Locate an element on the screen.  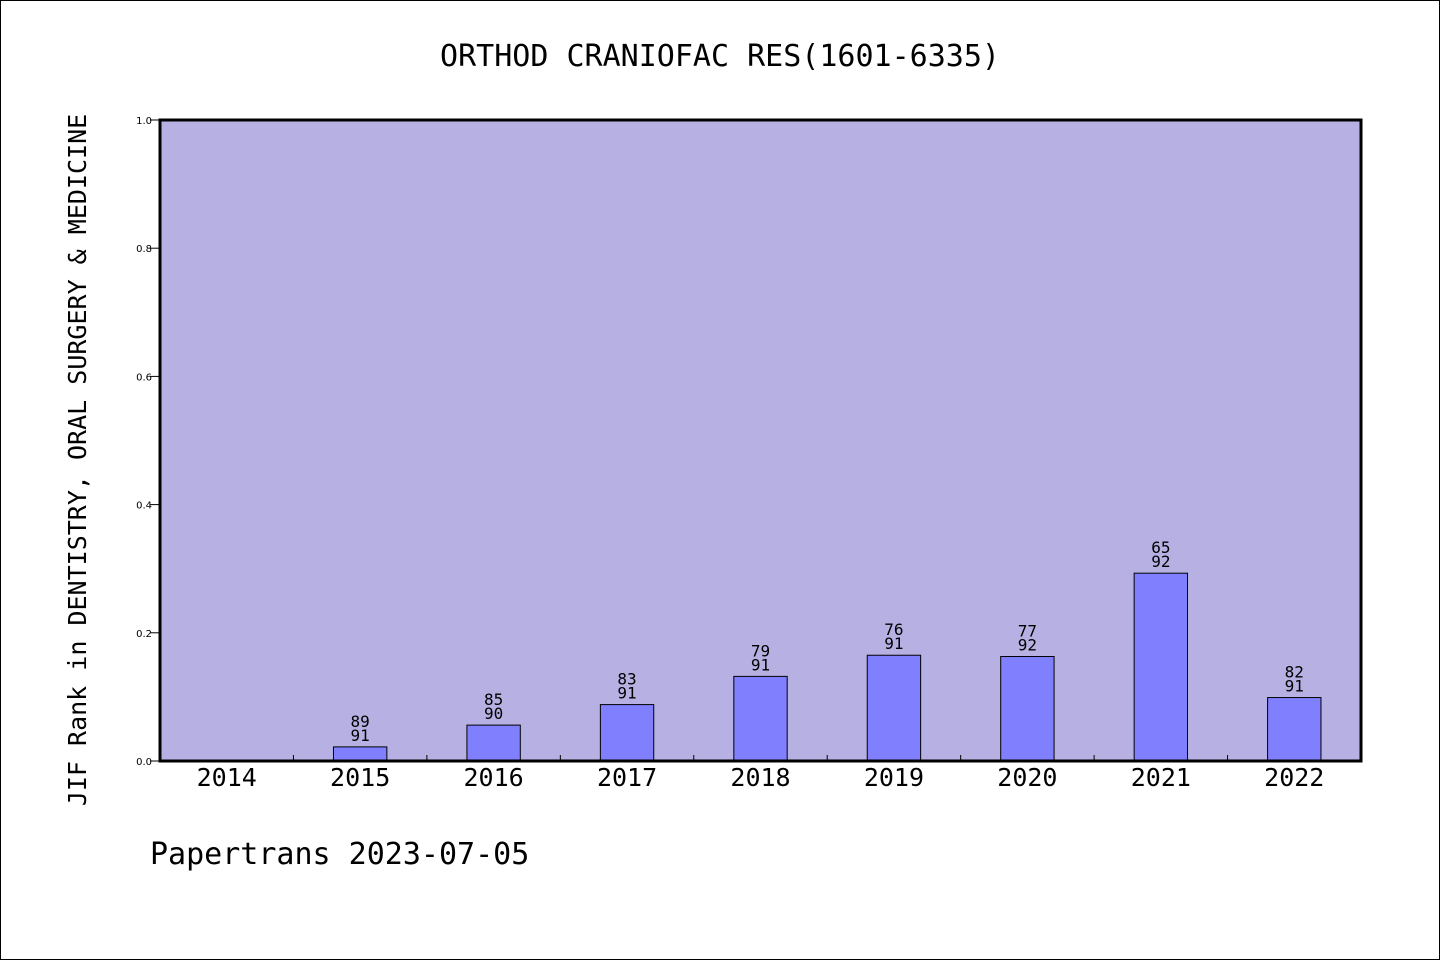
bar-label-rank-2017: 83 is located at coordinates (626, 679).